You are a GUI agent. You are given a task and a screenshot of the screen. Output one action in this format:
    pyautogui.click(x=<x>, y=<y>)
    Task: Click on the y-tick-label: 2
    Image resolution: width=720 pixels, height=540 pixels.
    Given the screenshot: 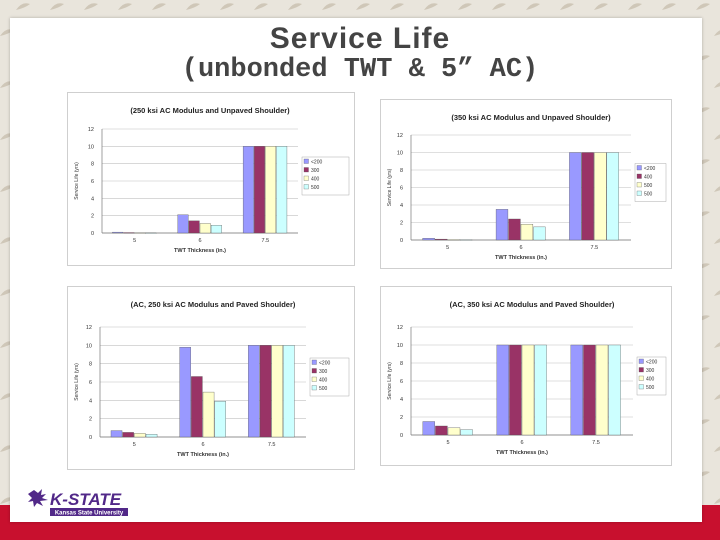 What is the action you would take?
    pyautogui.click(x=92, y=217)
    